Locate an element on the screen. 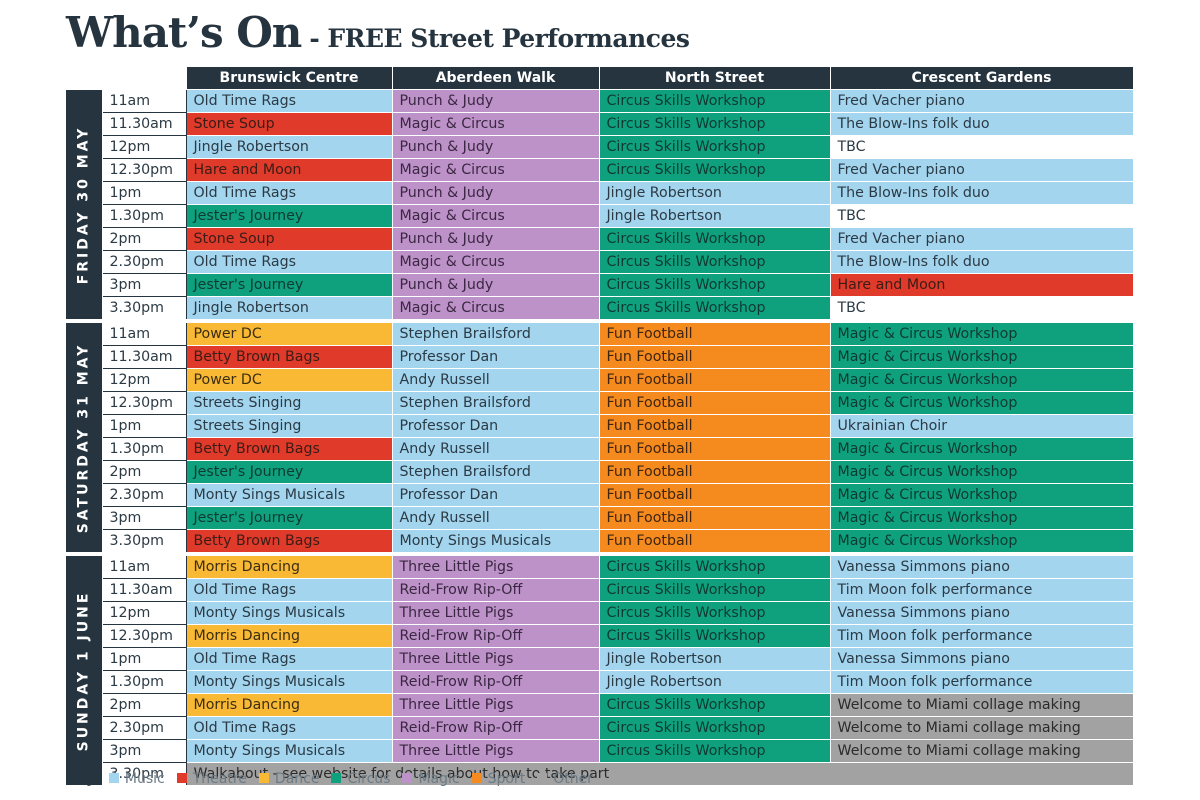  time-cell: 11.30am is located at coordinates (144, 124).